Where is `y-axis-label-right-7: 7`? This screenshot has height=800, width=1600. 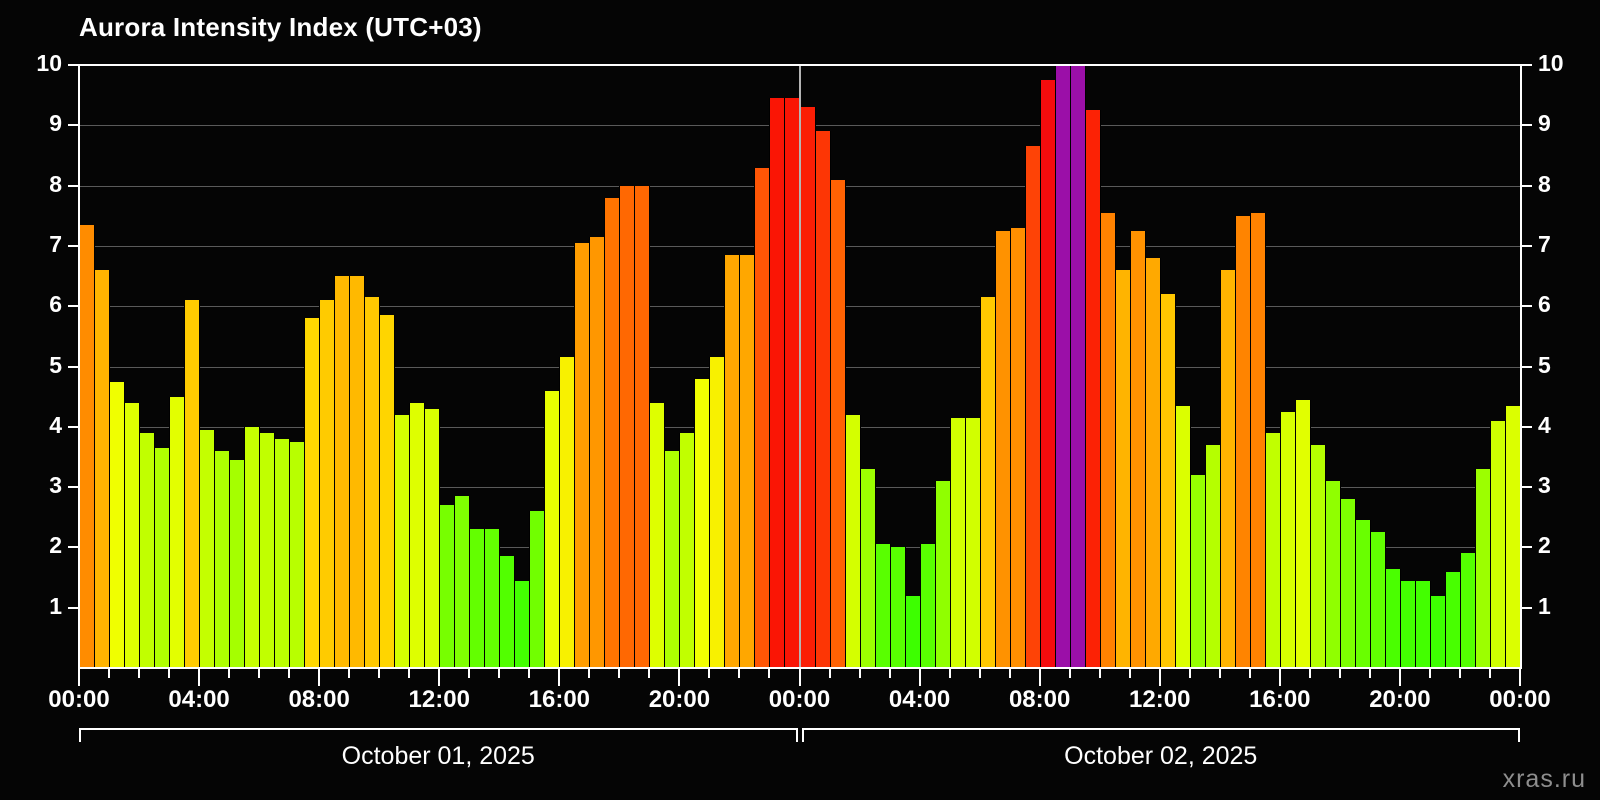 y-axis-label-right-7: 7 is located at coordinates (1544, 243).